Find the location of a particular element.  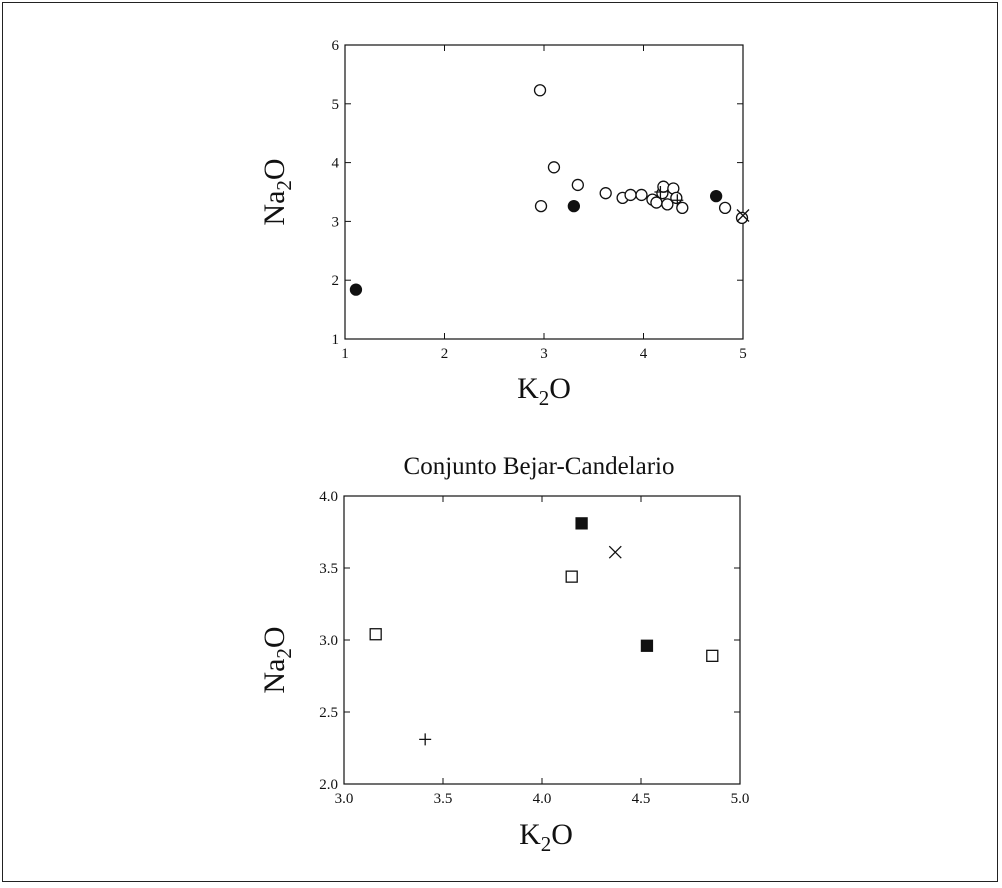

chart-title-bottom: Conjunto Bejar-Candelario is located at coordinates (539, 466).